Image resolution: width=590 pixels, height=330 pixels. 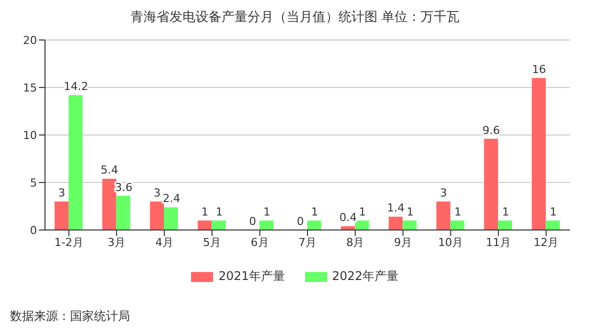 I want to click on x-tick-label: 1-2月, so click(x=69, y=242).